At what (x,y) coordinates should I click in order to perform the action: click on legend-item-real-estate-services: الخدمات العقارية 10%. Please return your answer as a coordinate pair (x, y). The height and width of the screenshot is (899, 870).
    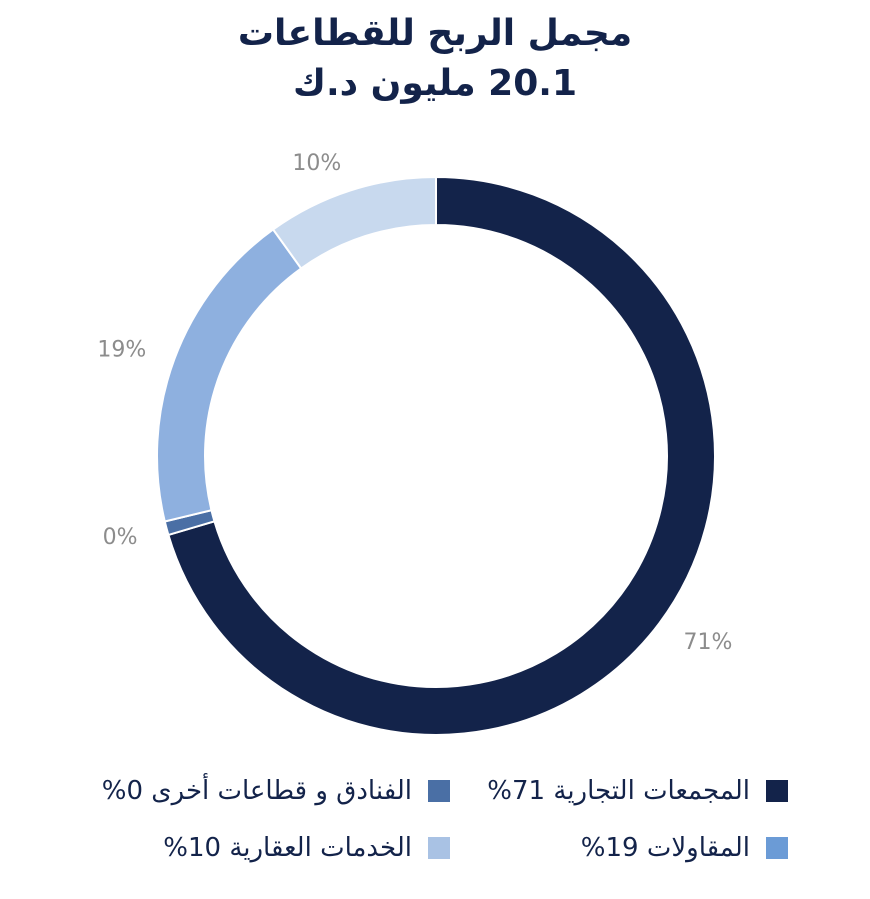
    Looking at the image, I should click on (306, 848).